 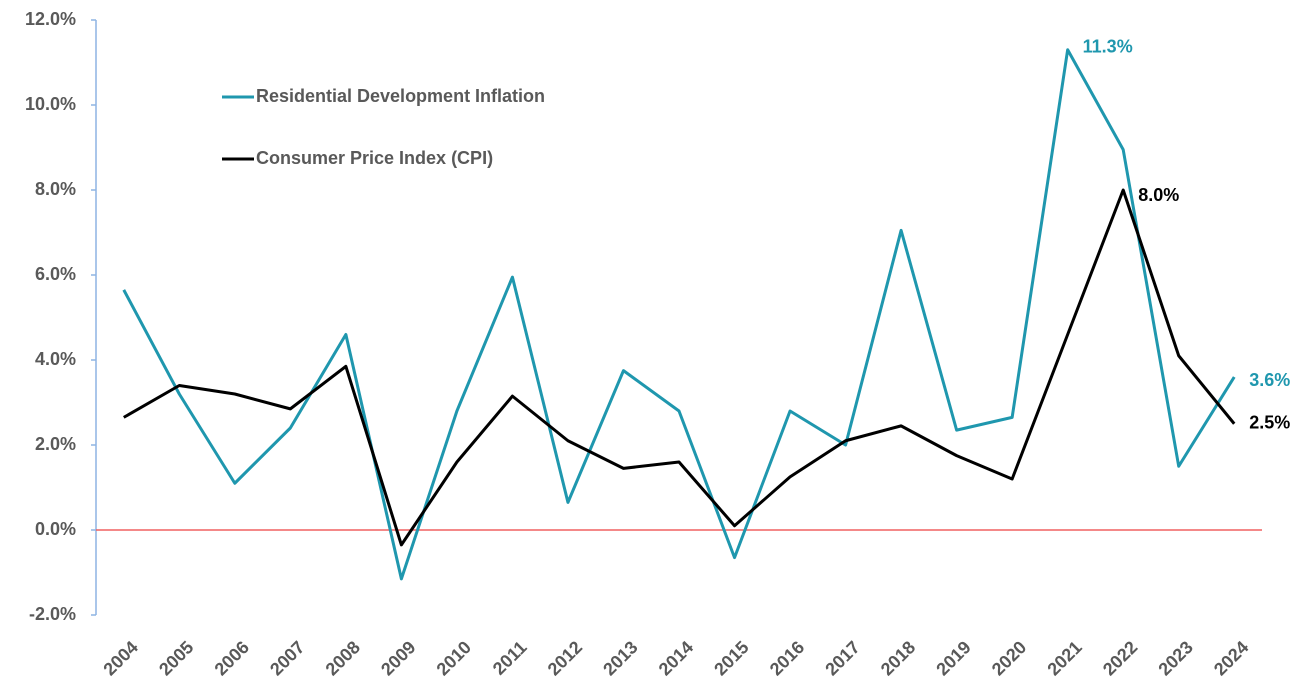 What do you see at coordinates (1158, 195) in the screenshot?
I see `data-label: 8.0%` at bounding box center [1158, 195].